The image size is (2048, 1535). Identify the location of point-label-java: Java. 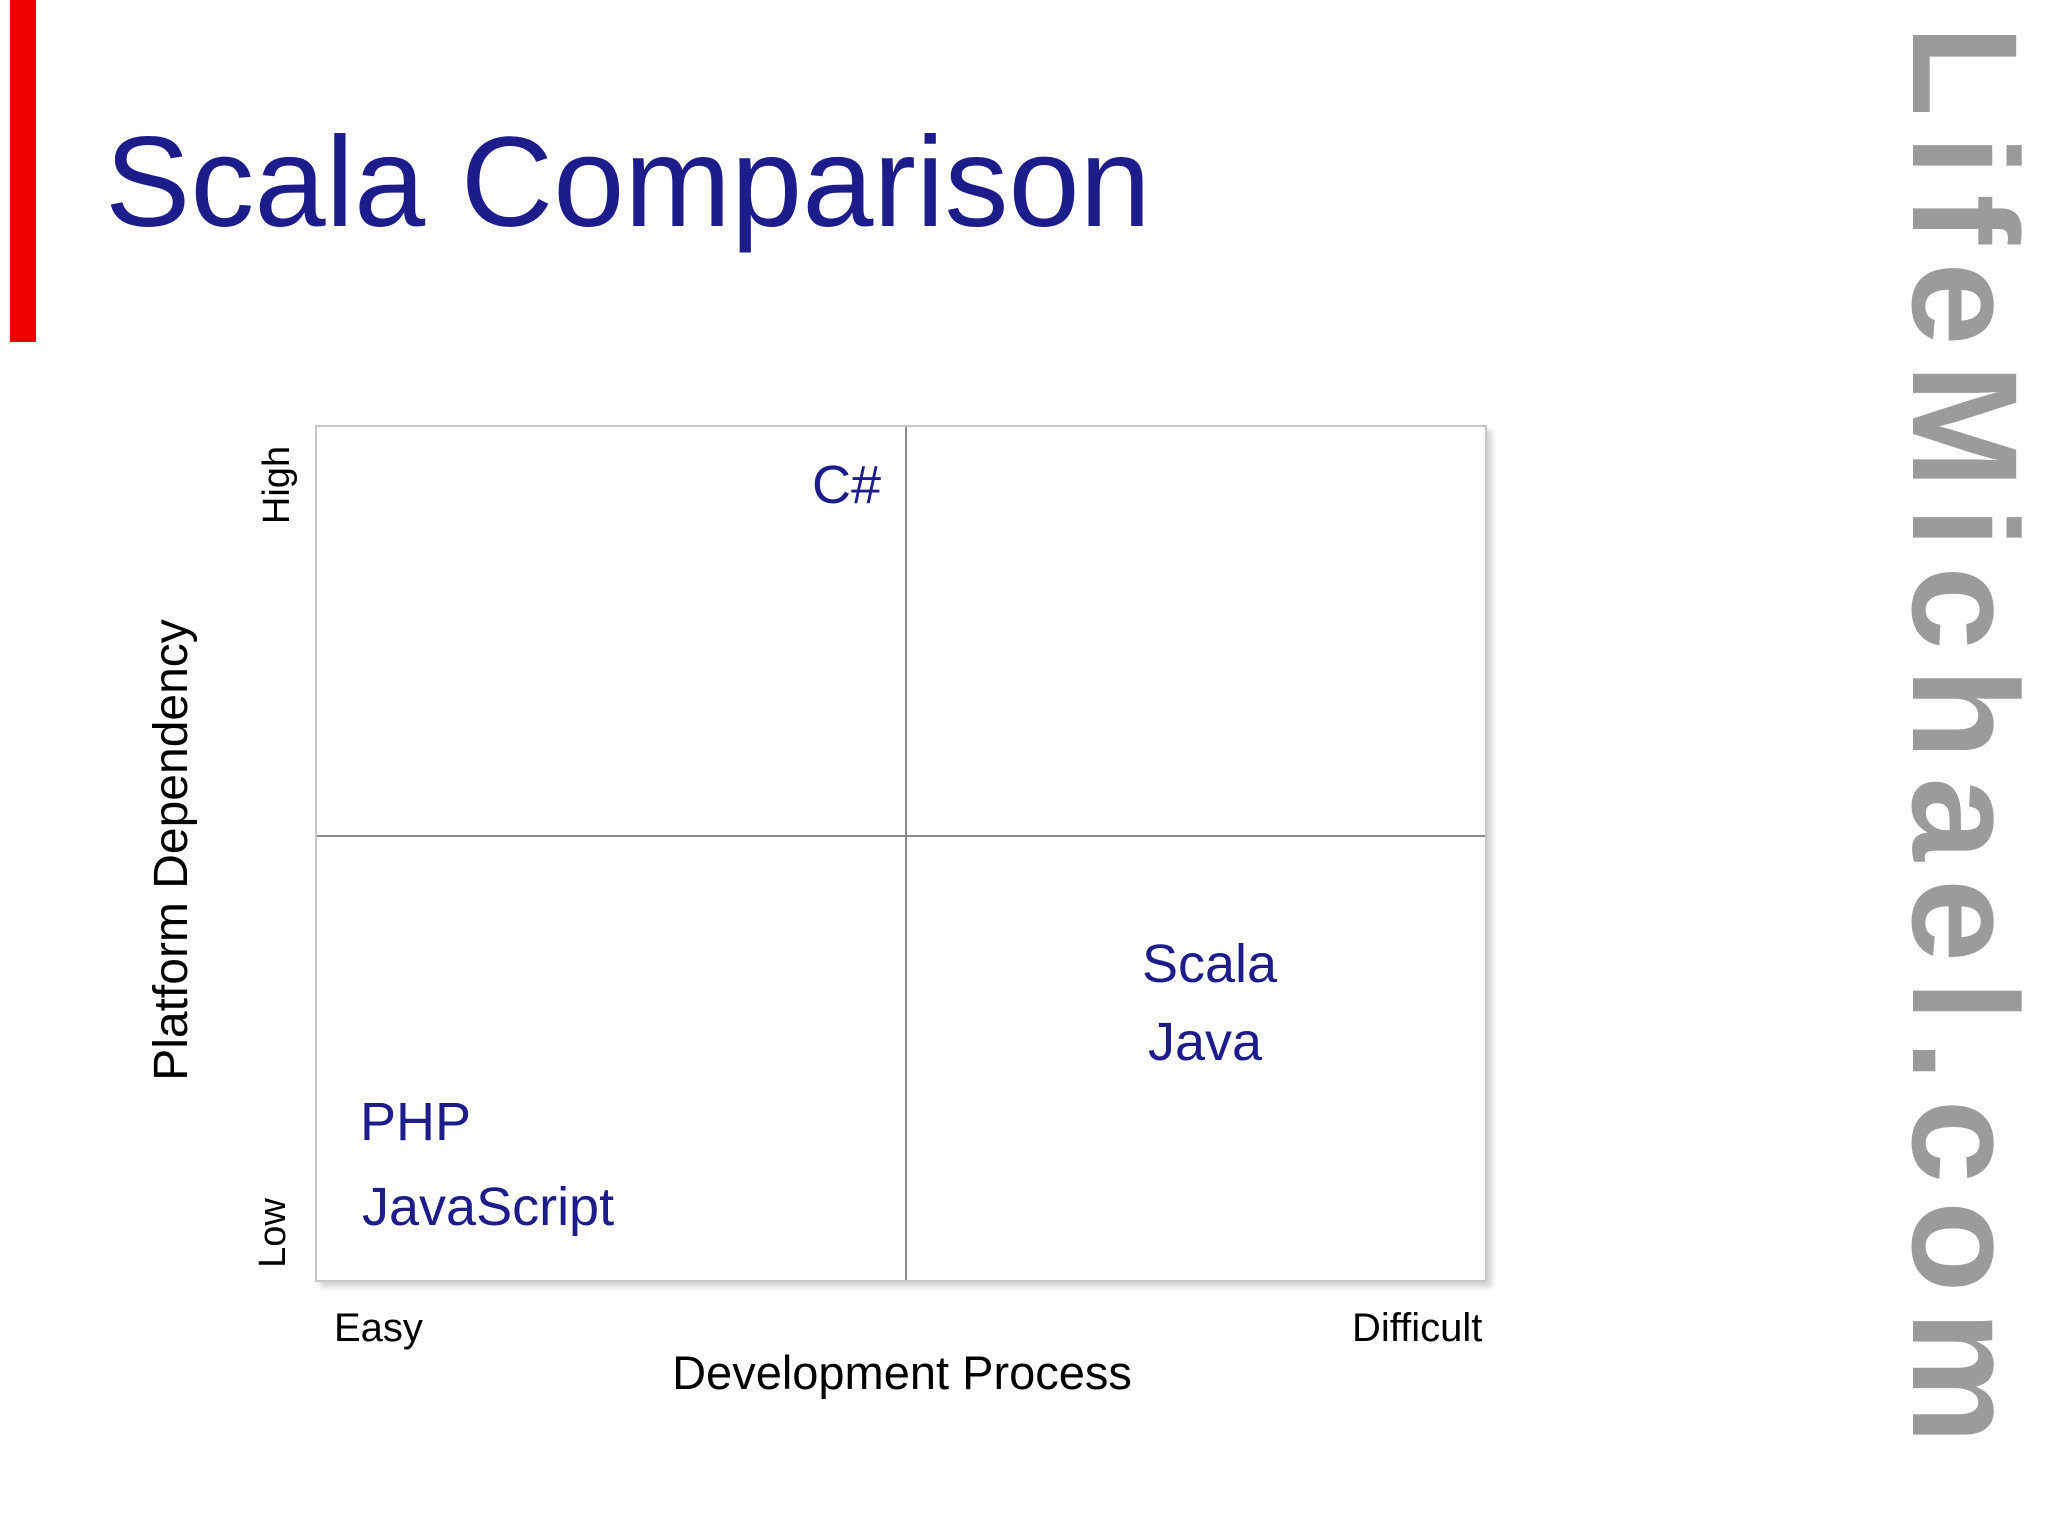
(1205, 1042).